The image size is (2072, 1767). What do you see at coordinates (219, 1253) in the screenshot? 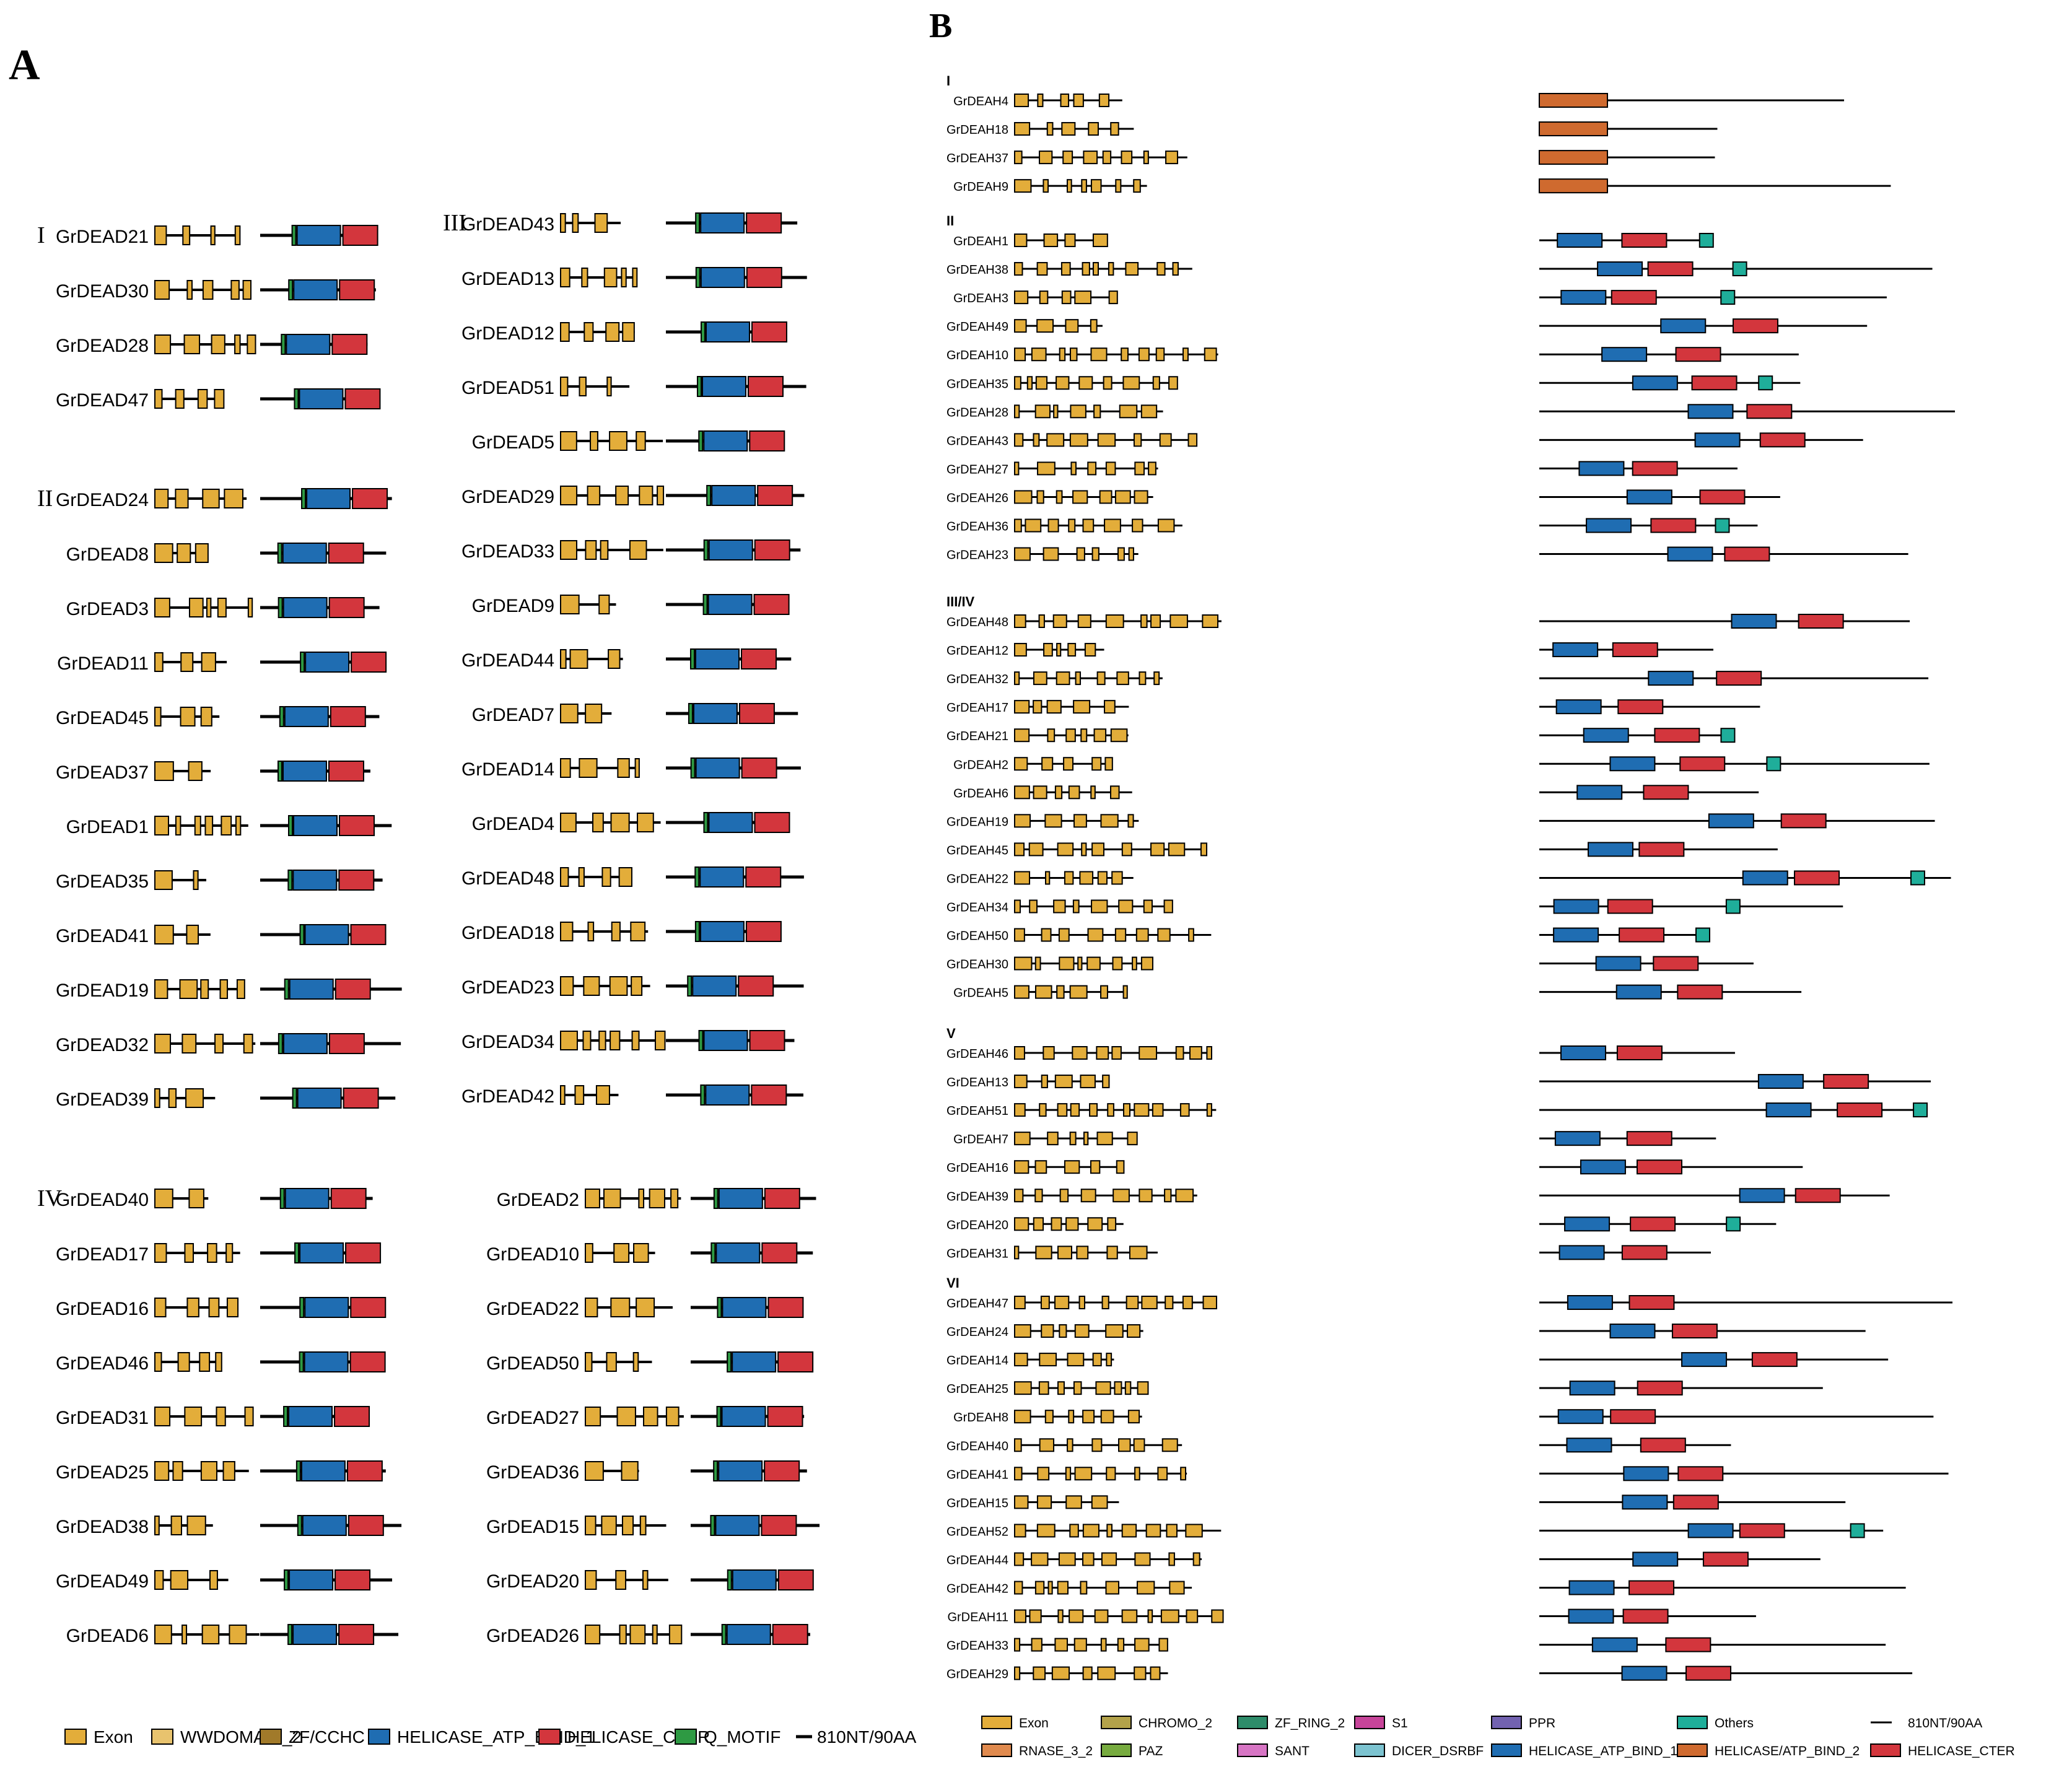
I see `gene-row: GrDEAD17` at bounding box center [219, 1253].